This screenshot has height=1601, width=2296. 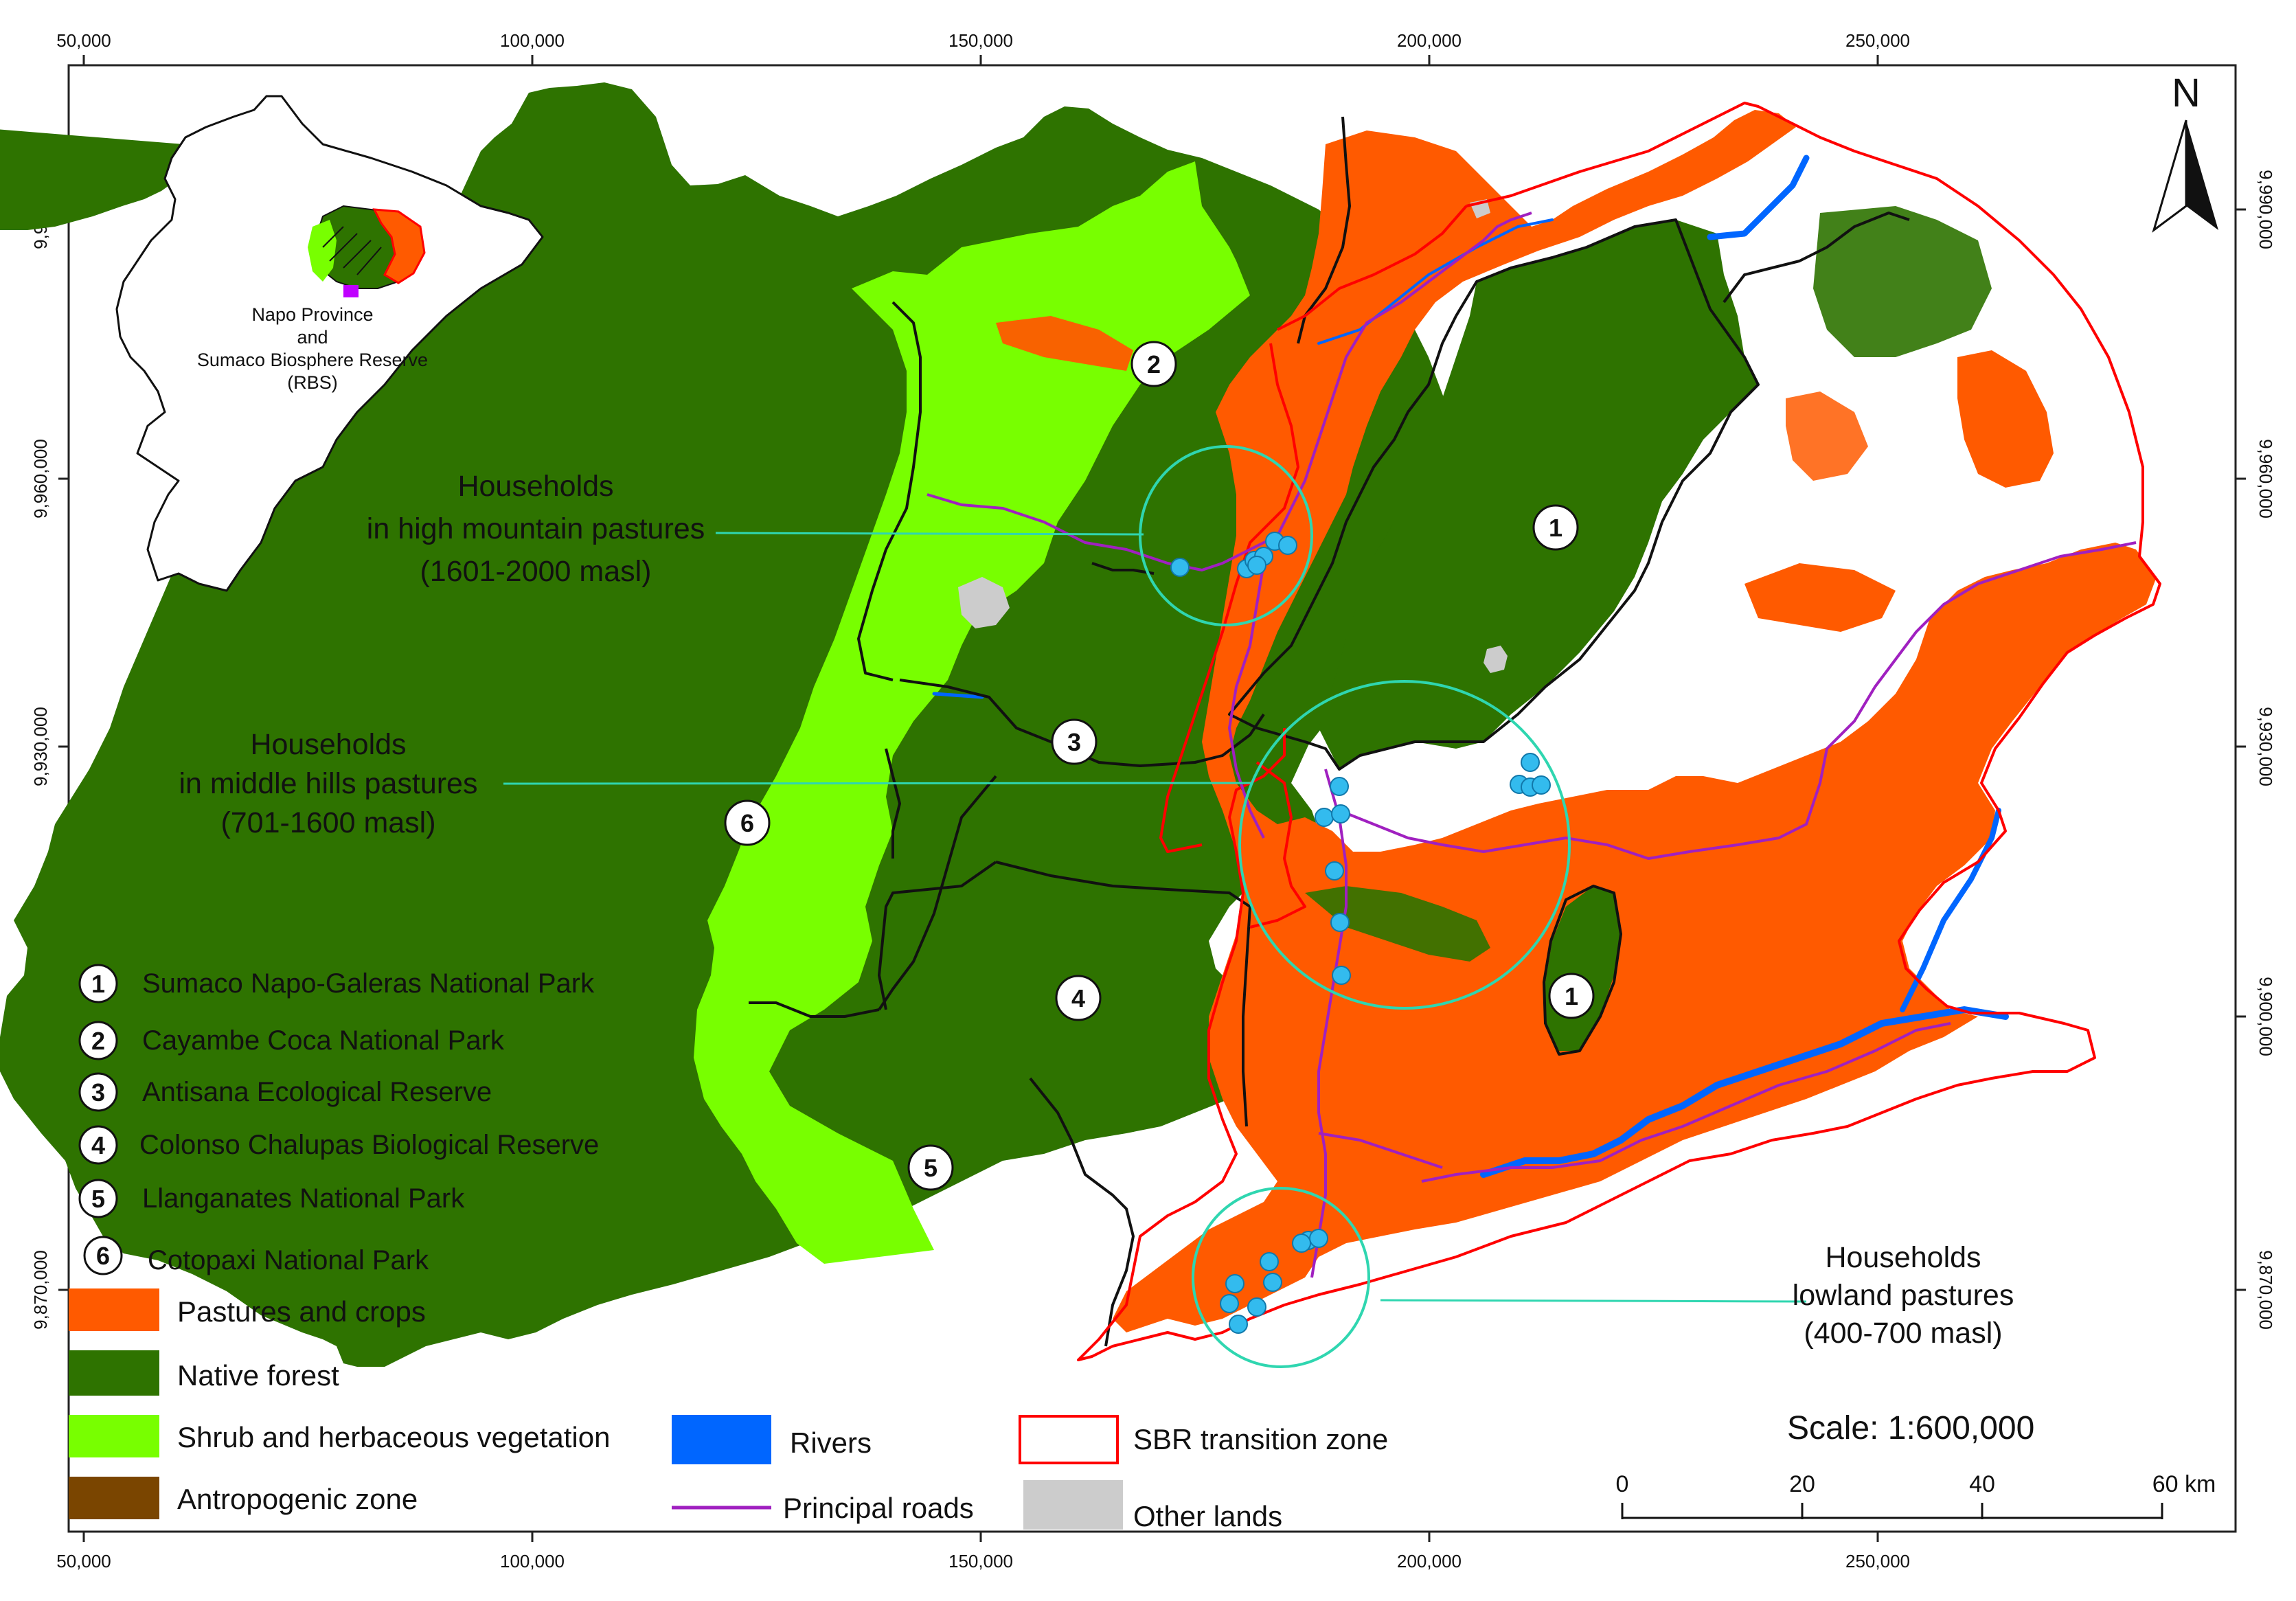 What do you see at coordinates (317, 1092) in the screenshot?
I see `svg-text: Antisana Ecological Reserve` at bounding box center [317, 1092].